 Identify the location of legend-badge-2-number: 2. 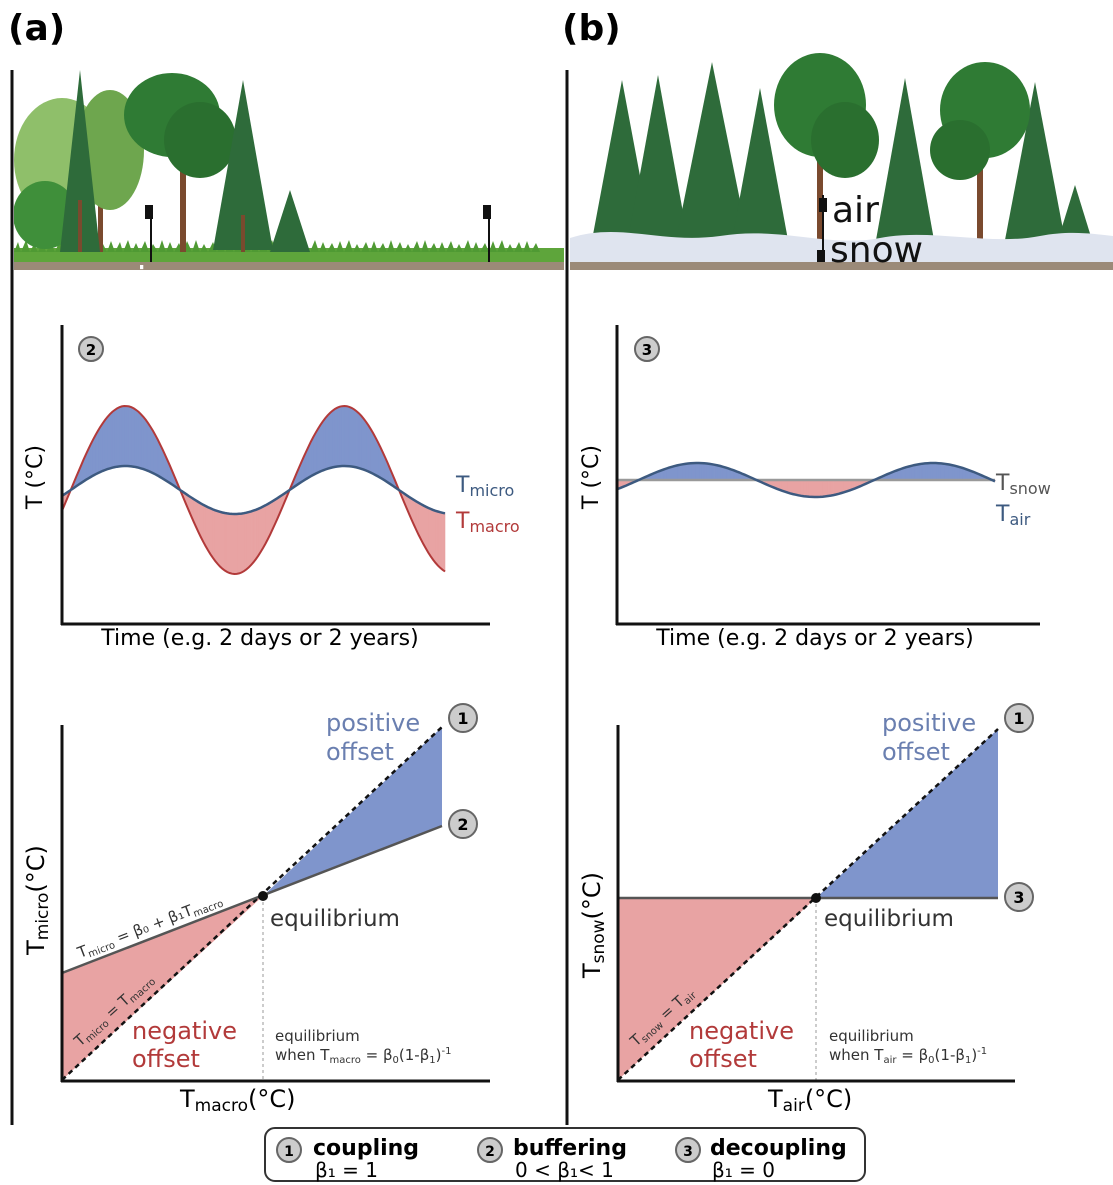
(490, 1152).